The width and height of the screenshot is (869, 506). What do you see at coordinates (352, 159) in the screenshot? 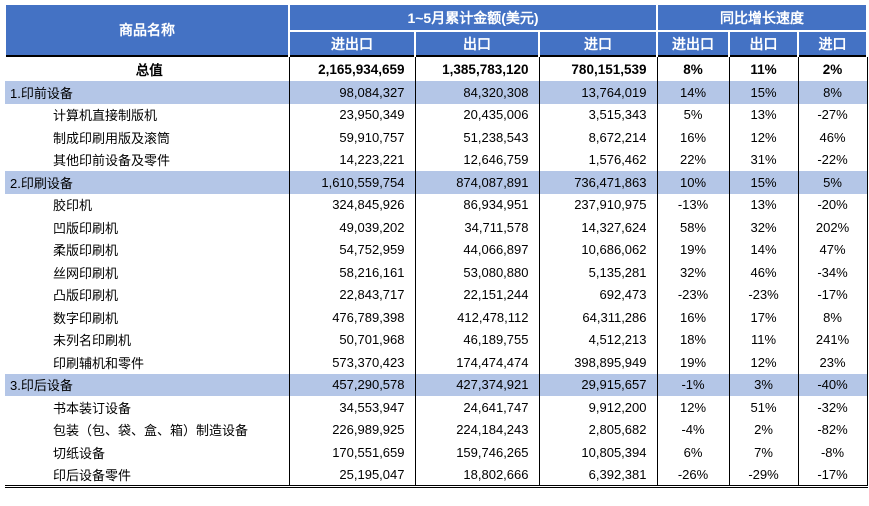
I see `cell-amount-import-export: 14,223,221` at bounding box center [352, 159].